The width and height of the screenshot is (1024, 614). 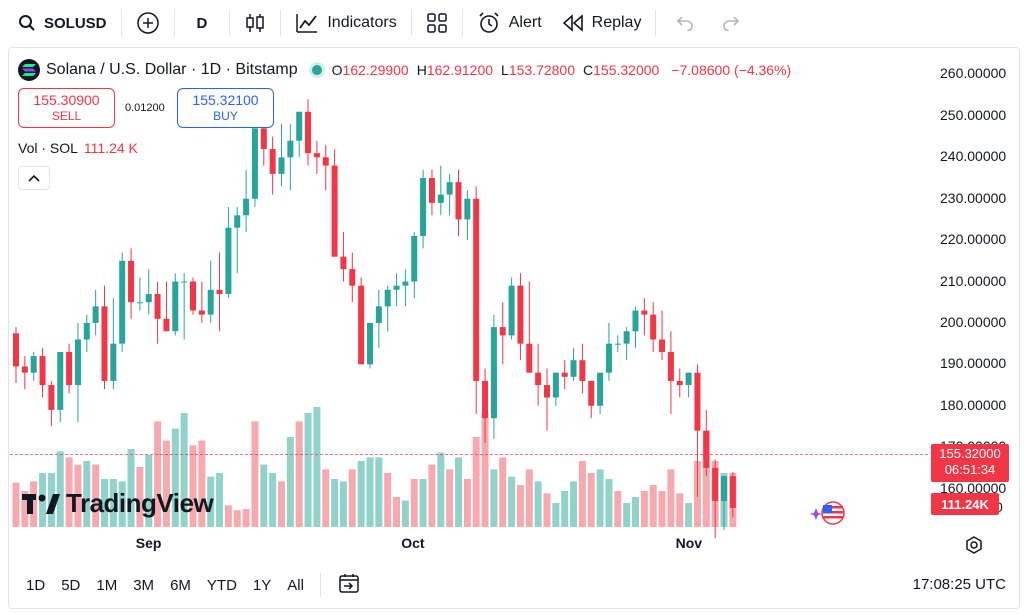 I want to click on bottom-divider, so click(x=320, y=585).